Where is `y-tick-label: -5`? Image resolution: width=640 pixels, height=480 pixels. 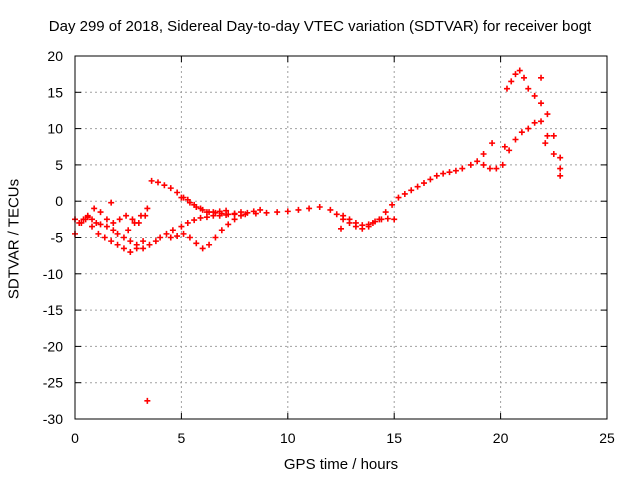
y-tick-label: -5 is located at coordinates (57, 238).